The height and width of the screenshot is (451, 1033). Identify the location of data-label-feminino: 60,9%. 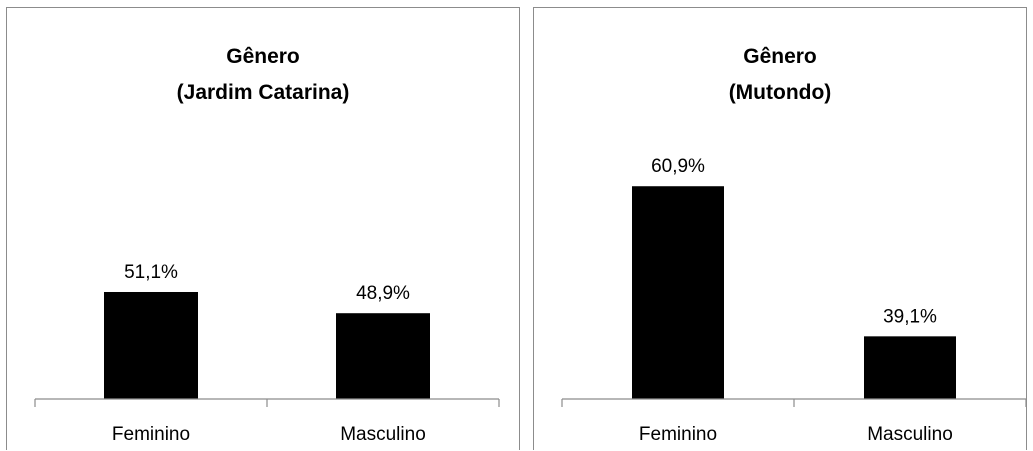
(678, 166).